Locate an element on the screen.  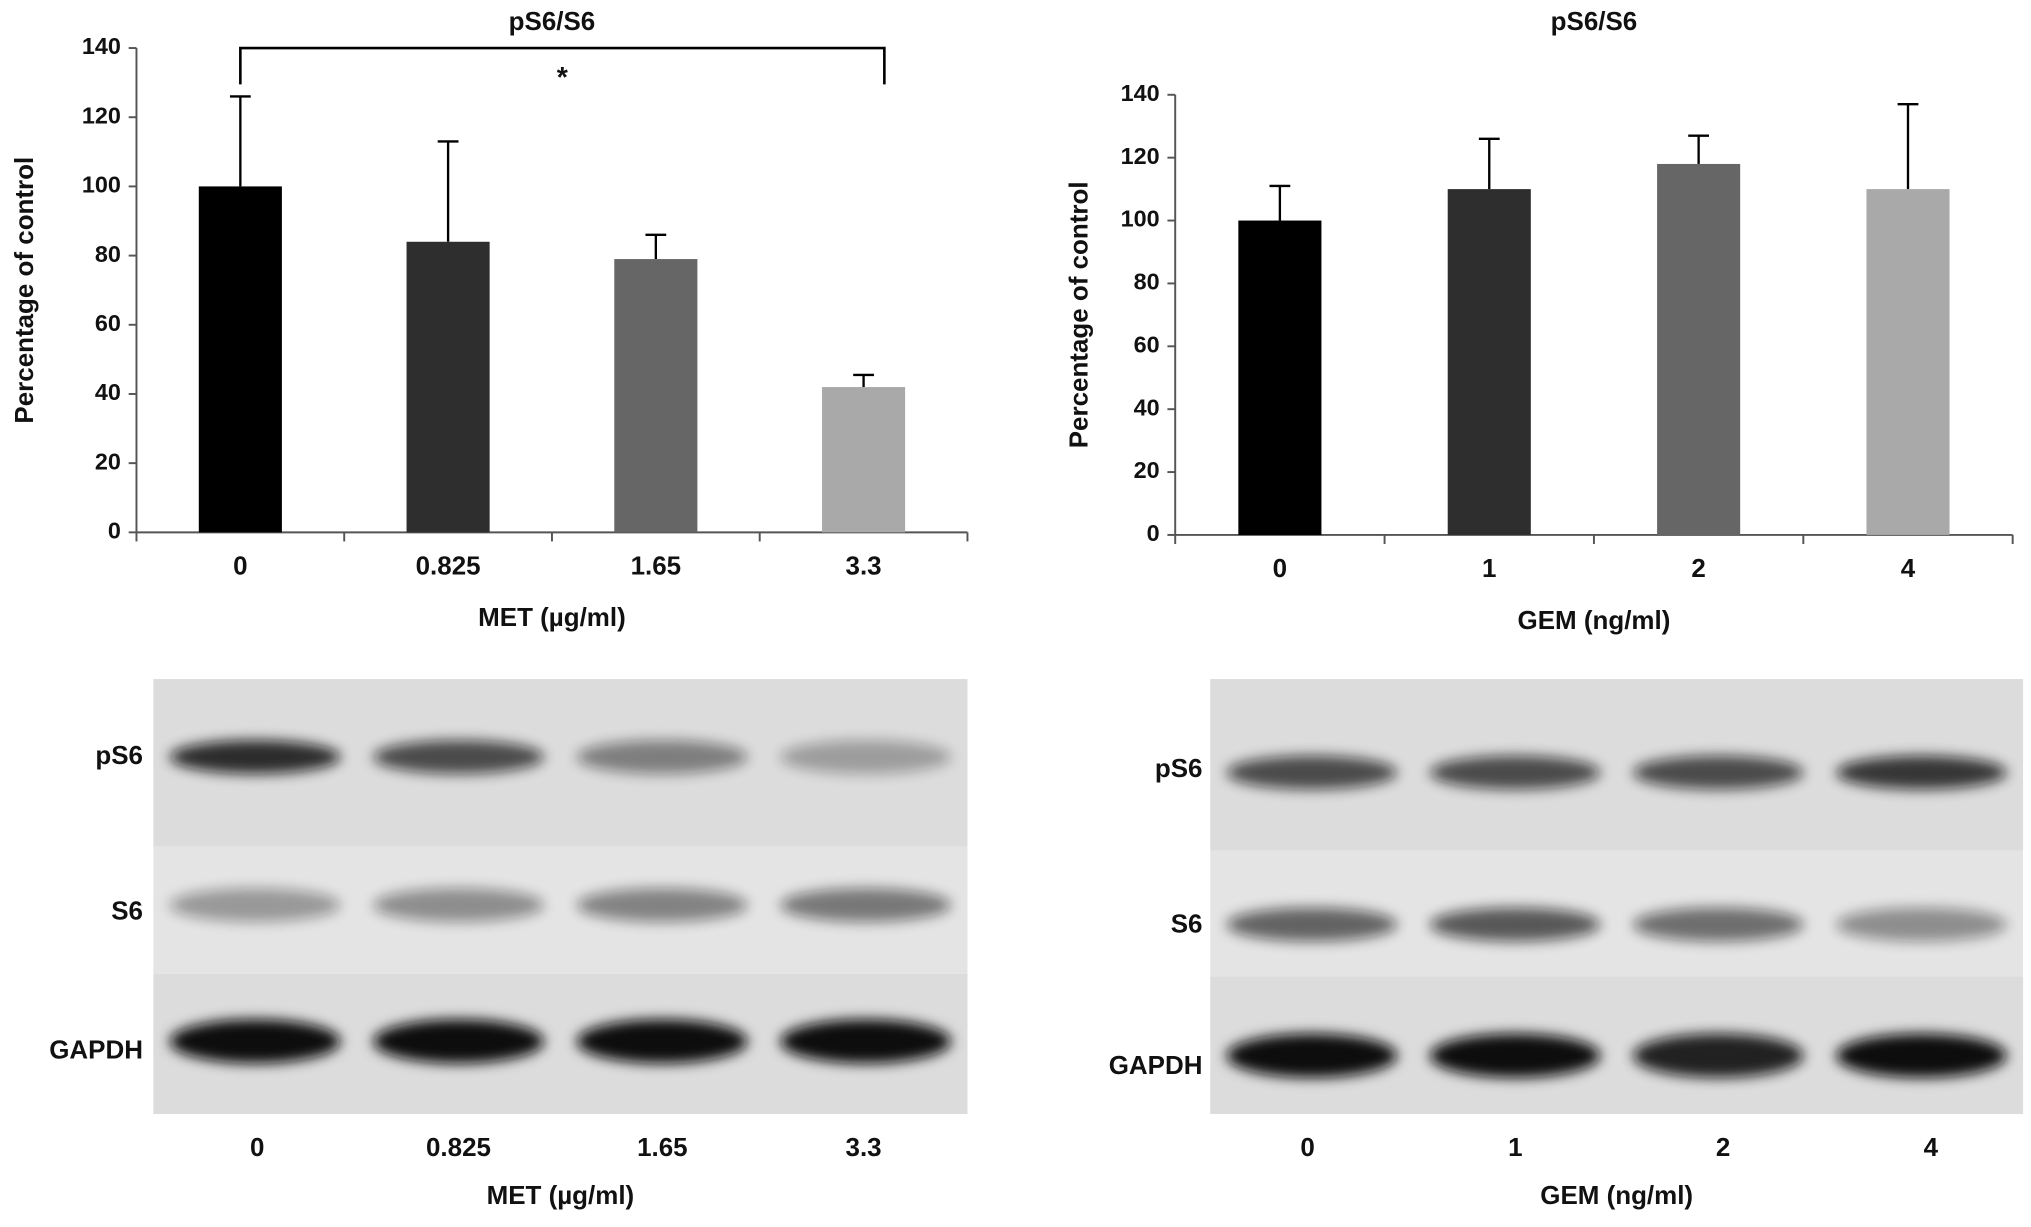
blot-x-label: GEM (ng/ml) is located at coordinates (1616, 1195).